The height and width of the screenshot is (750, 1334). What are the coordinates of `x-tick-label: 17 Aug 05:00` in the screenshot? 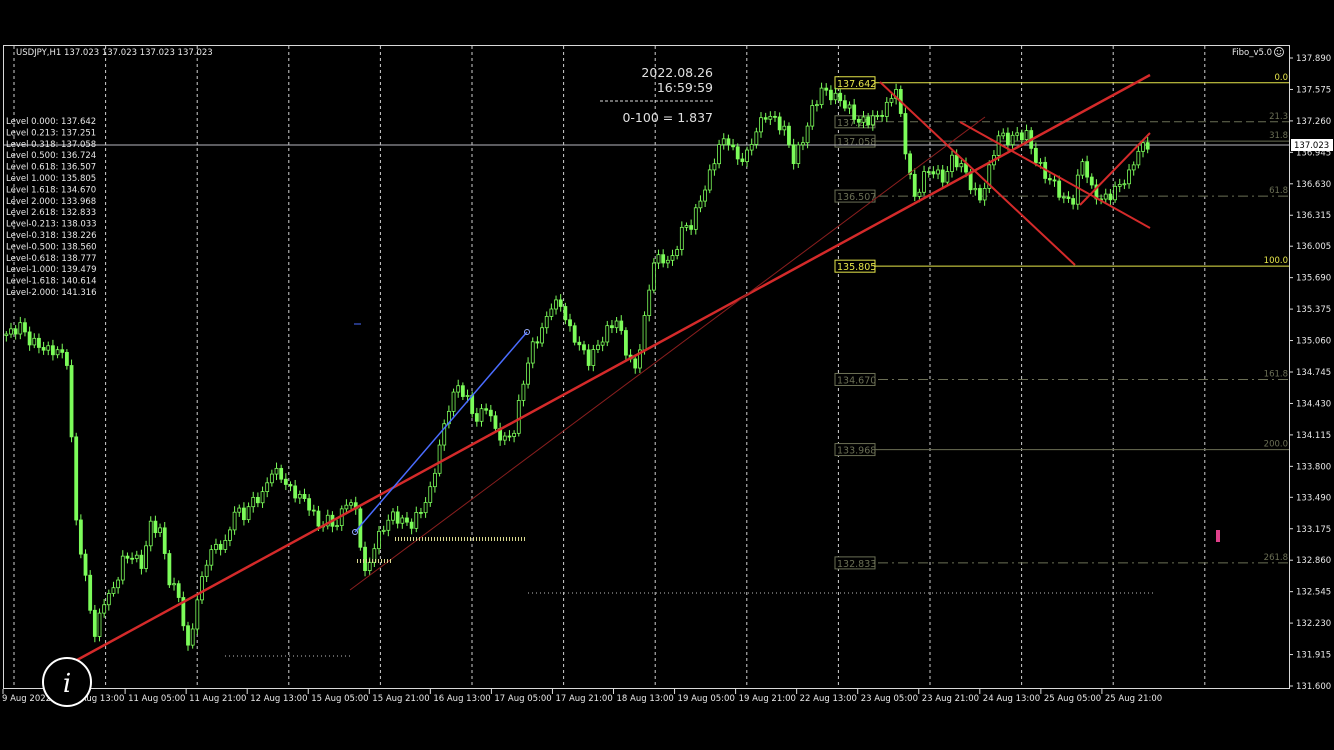 It's located at (522, 699).